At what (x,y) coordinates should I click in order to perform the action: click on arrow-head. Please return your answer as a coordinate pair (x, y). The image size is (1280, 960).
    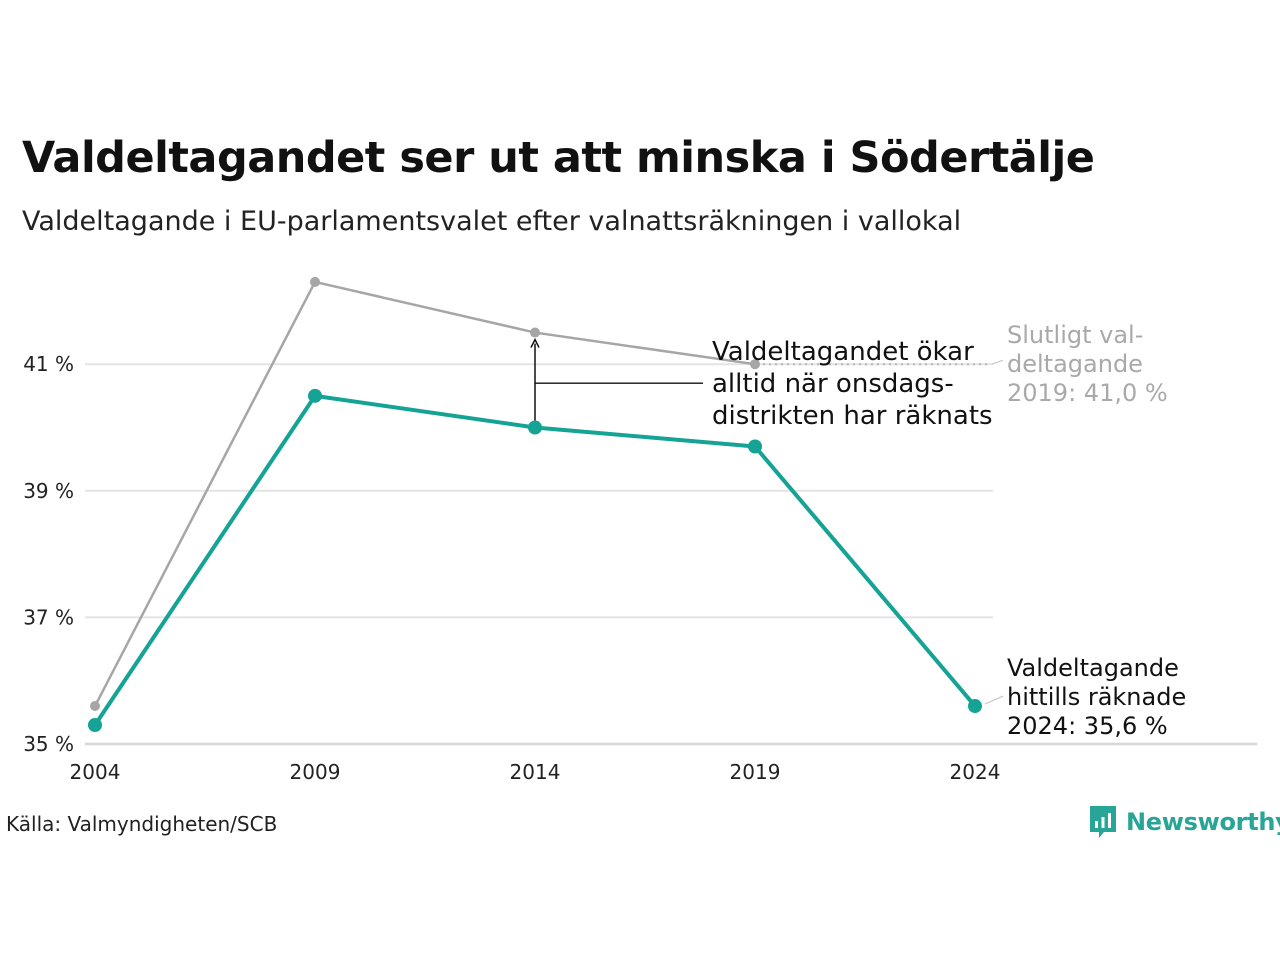
    Looking at the image, I should click on (535, 342).